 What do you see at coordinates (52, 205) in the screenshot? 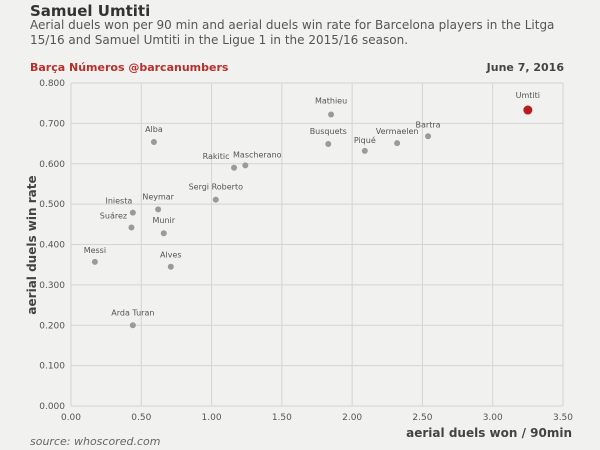
I see `y-tick-label: 0.500` at bounding box center [52, 205].